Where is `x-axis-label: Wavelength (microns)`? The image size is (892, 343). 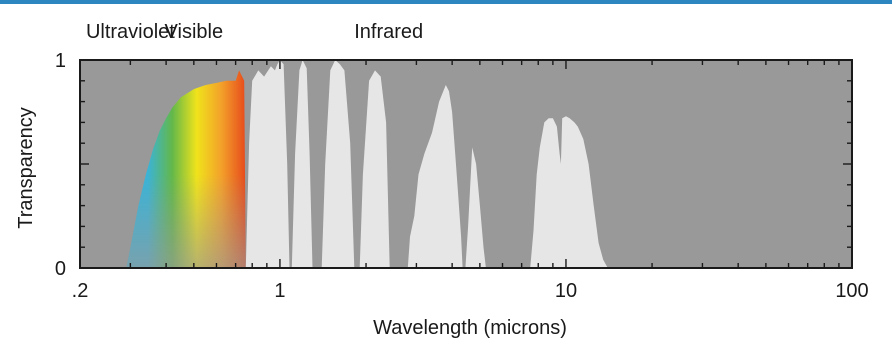
x-axis-label: Wavelength (microns) is located at coordinates (470, 328).